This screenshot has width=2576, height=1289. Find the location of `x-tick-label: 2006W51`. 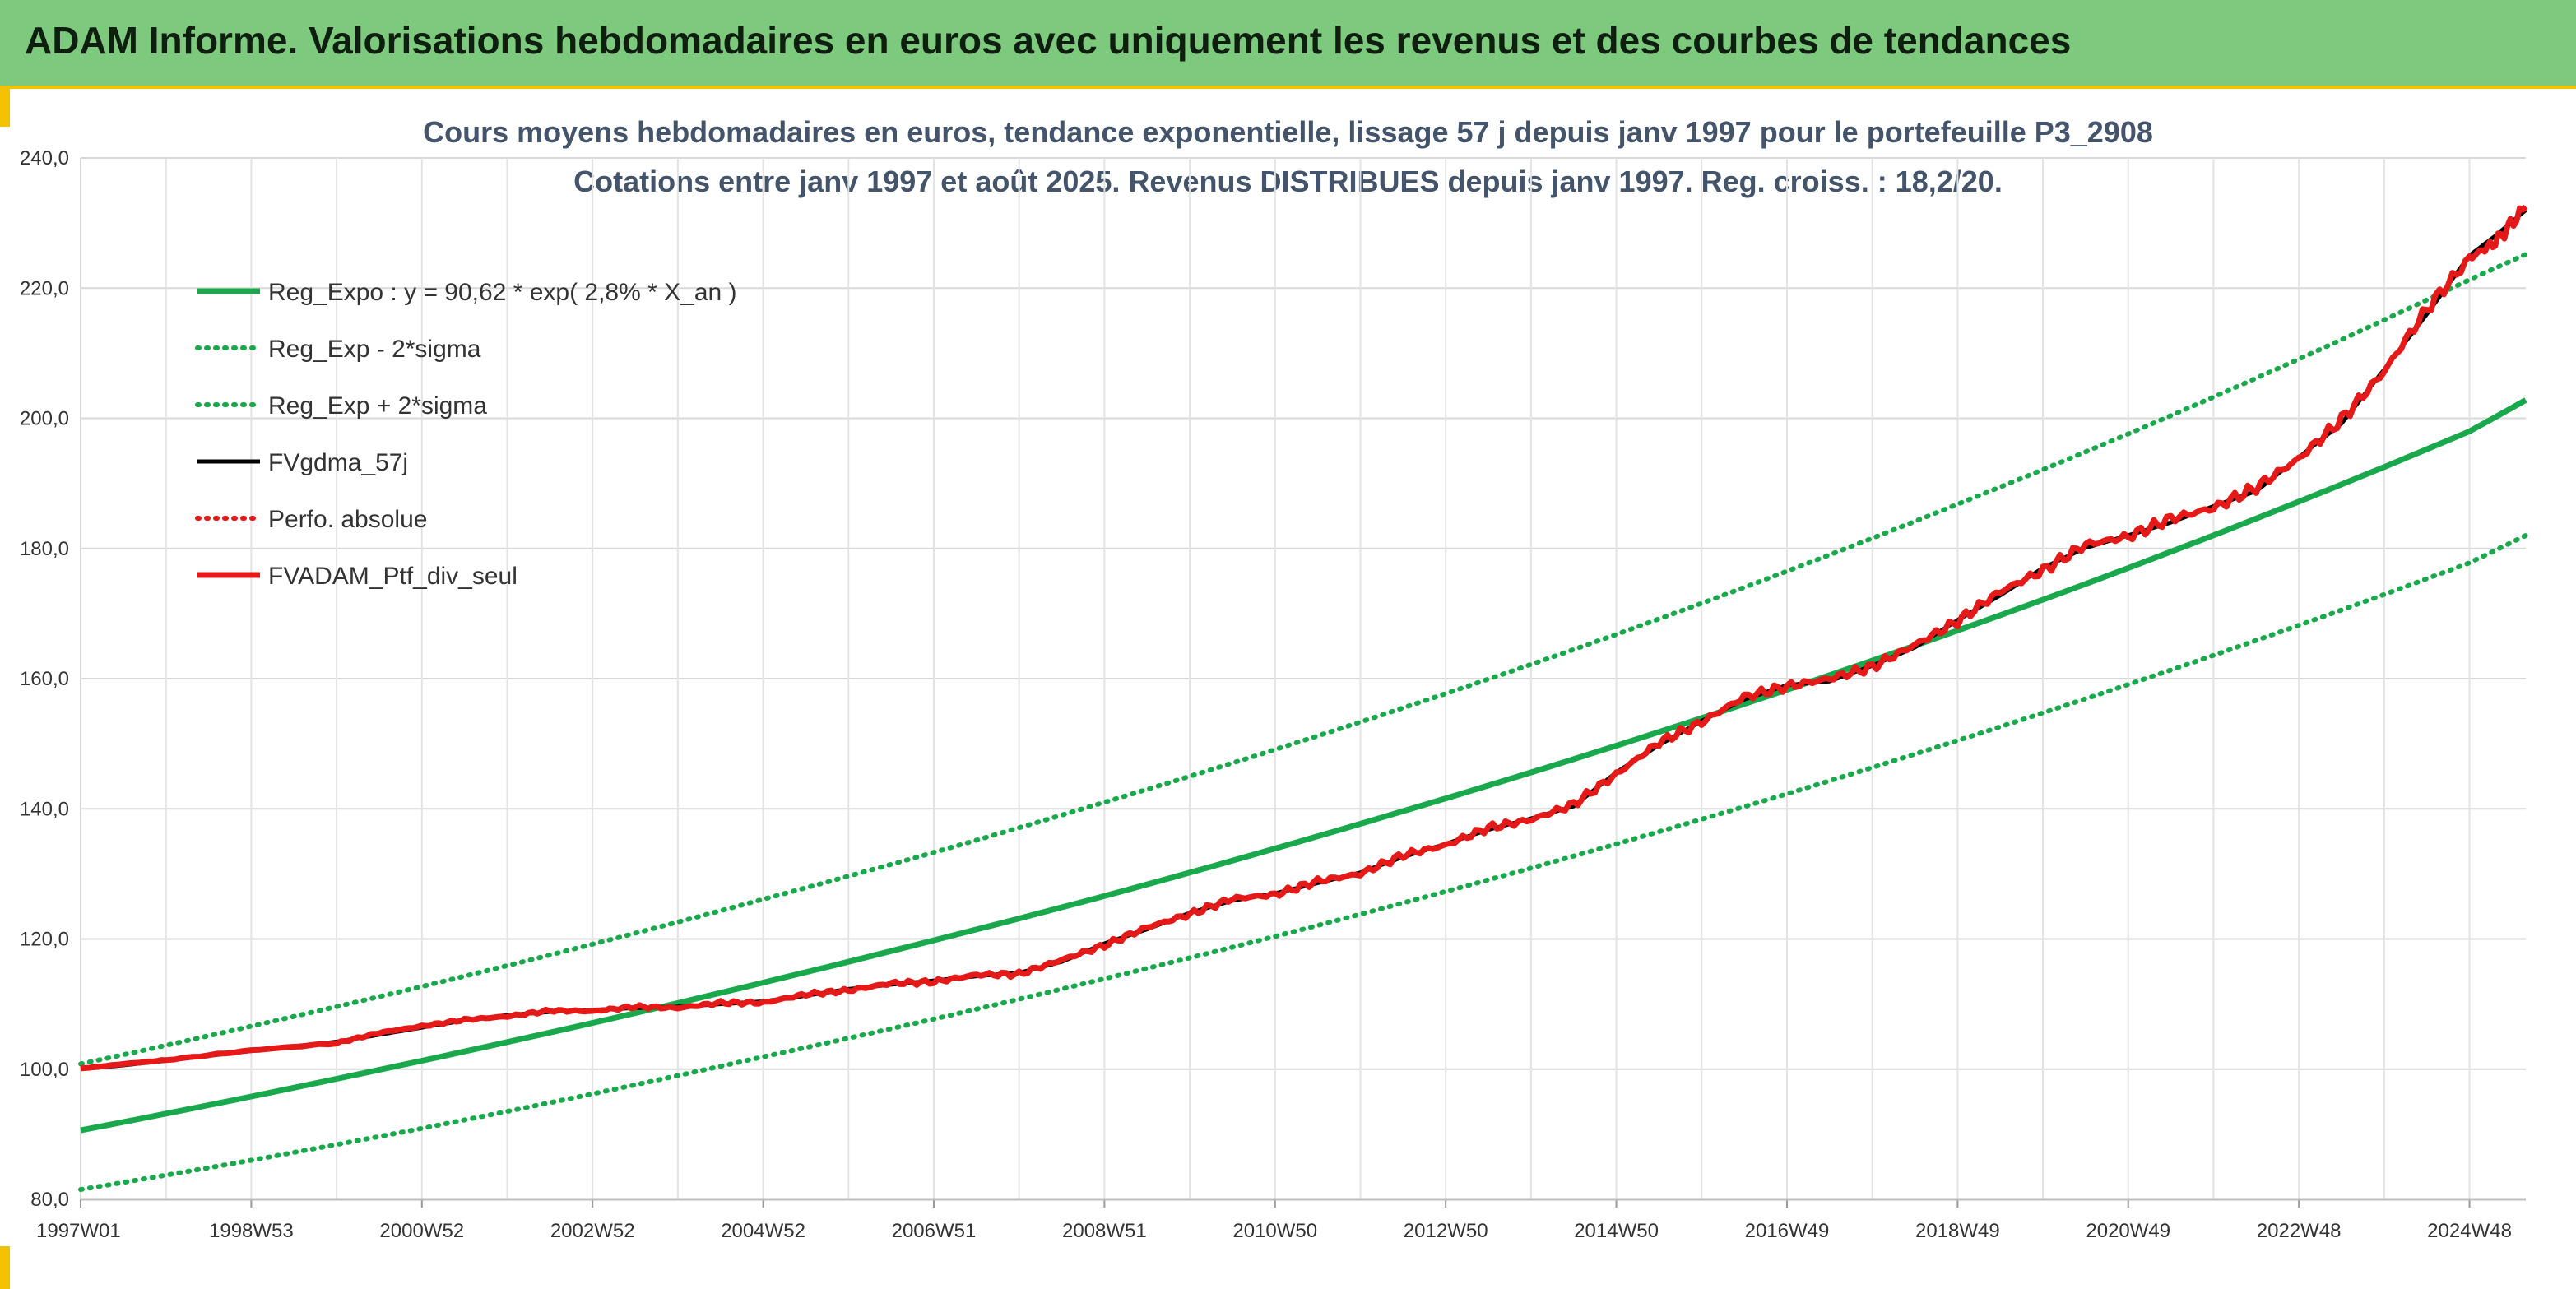

x-tick-label: 2006W51 is located at coordinates (934, 1231).